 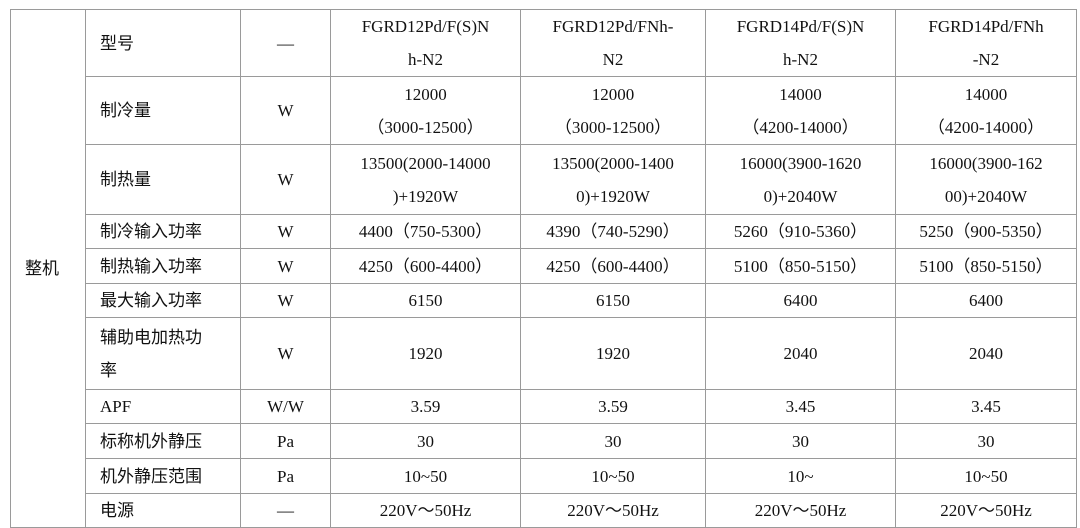 I want to click on table-row: 标称机外静压 Pa 30 30 30 30, so click(x=544, y=441).